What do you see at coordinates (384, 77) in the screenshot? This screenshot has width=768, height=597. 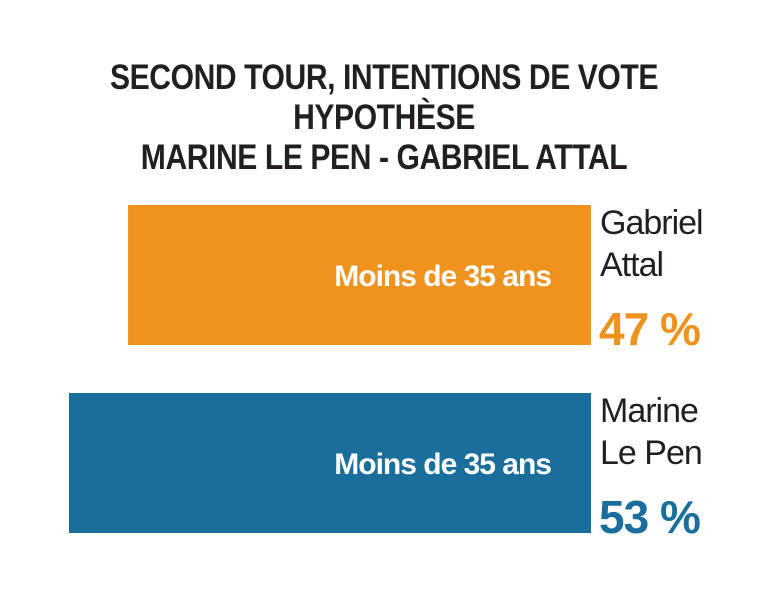 I see `chart-title-line-1: SECOND TOUR, INTENTIONS DE VOTE` at bounding box center [384, 77].